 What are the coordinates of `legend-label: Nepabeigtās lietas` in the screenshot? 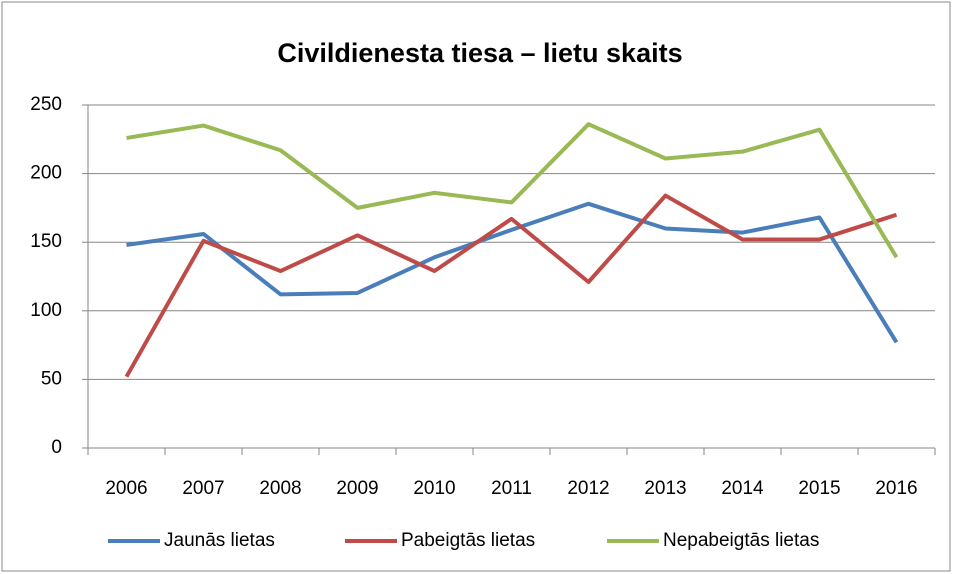 It's located at (741, 540).